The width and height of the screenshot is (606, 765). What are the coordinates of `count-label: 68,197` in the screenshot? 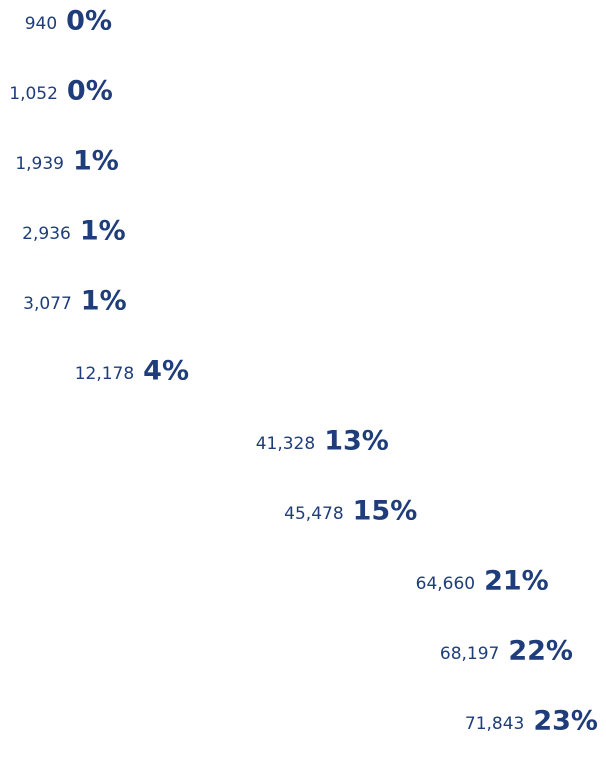 It's located at (469, 654).